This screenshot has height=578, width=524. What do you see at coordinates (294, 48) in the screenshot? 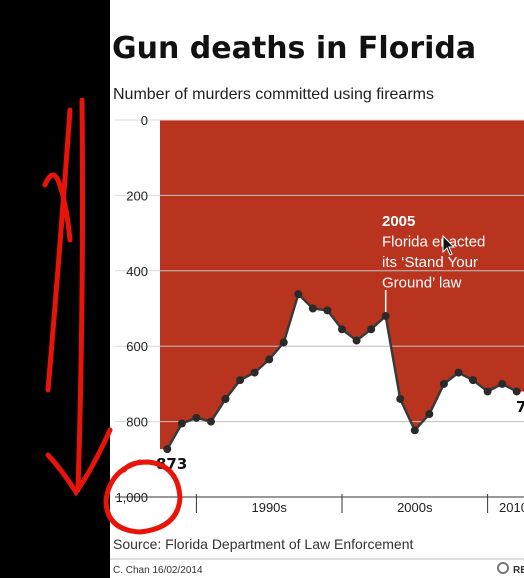
I see `chart-title: Gun deaths in Florida` at bounding box center [294, 48].